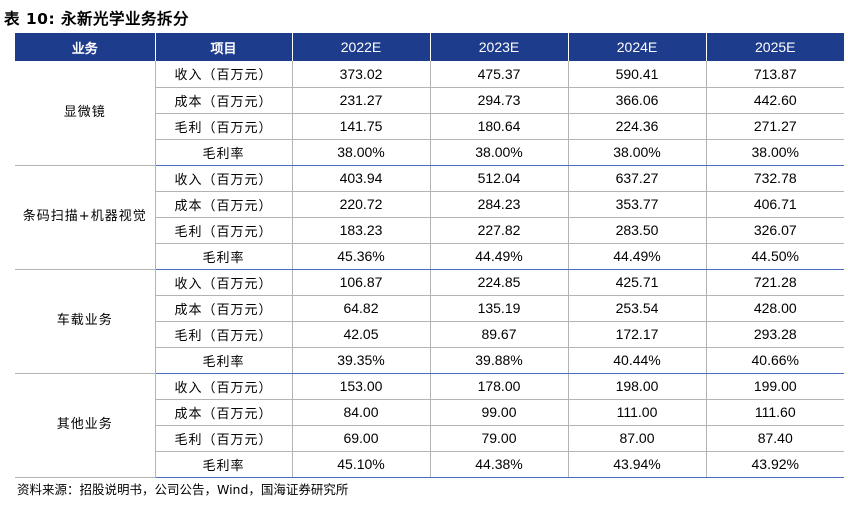 This screenshot has height=508, width=848. I want to click on table-row: 毛利（百万元） 141.75 180.64 224.36 271.27, so click(429, 126).